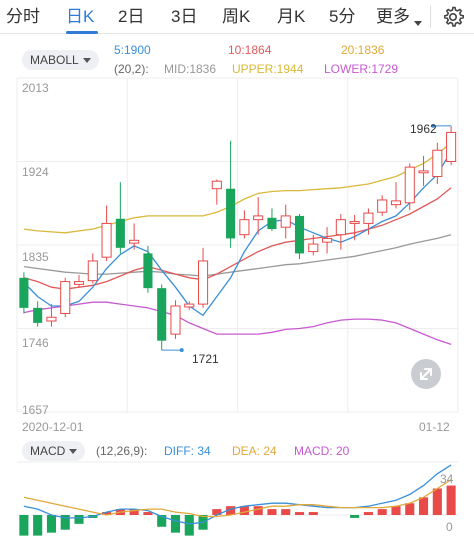  I want to click on macd-diff-line, so click(237, 494).